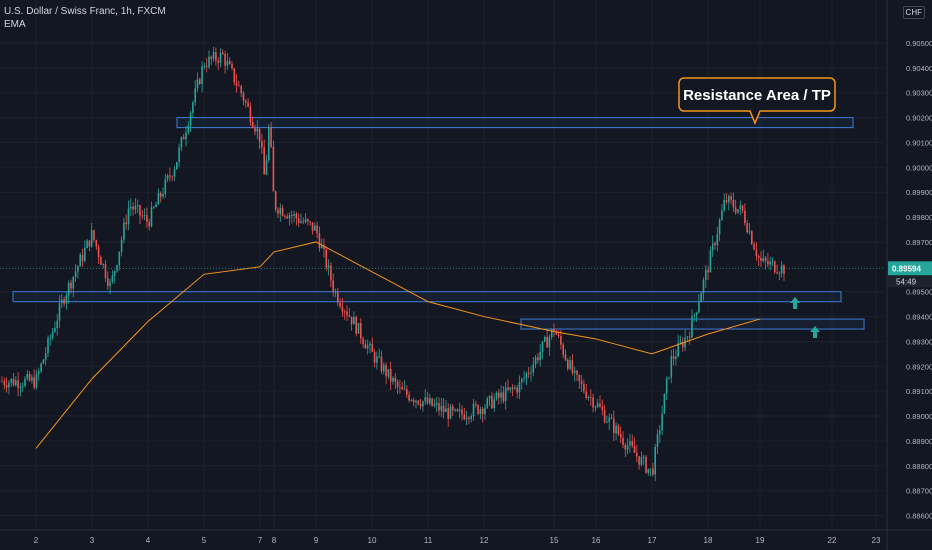 The height and width of the screenshot is (550, 932). What do you see at coordinates (15, 24) in the screenshot?
I see `ema-indicator-label: EMA` at bounding box center [15, 24].